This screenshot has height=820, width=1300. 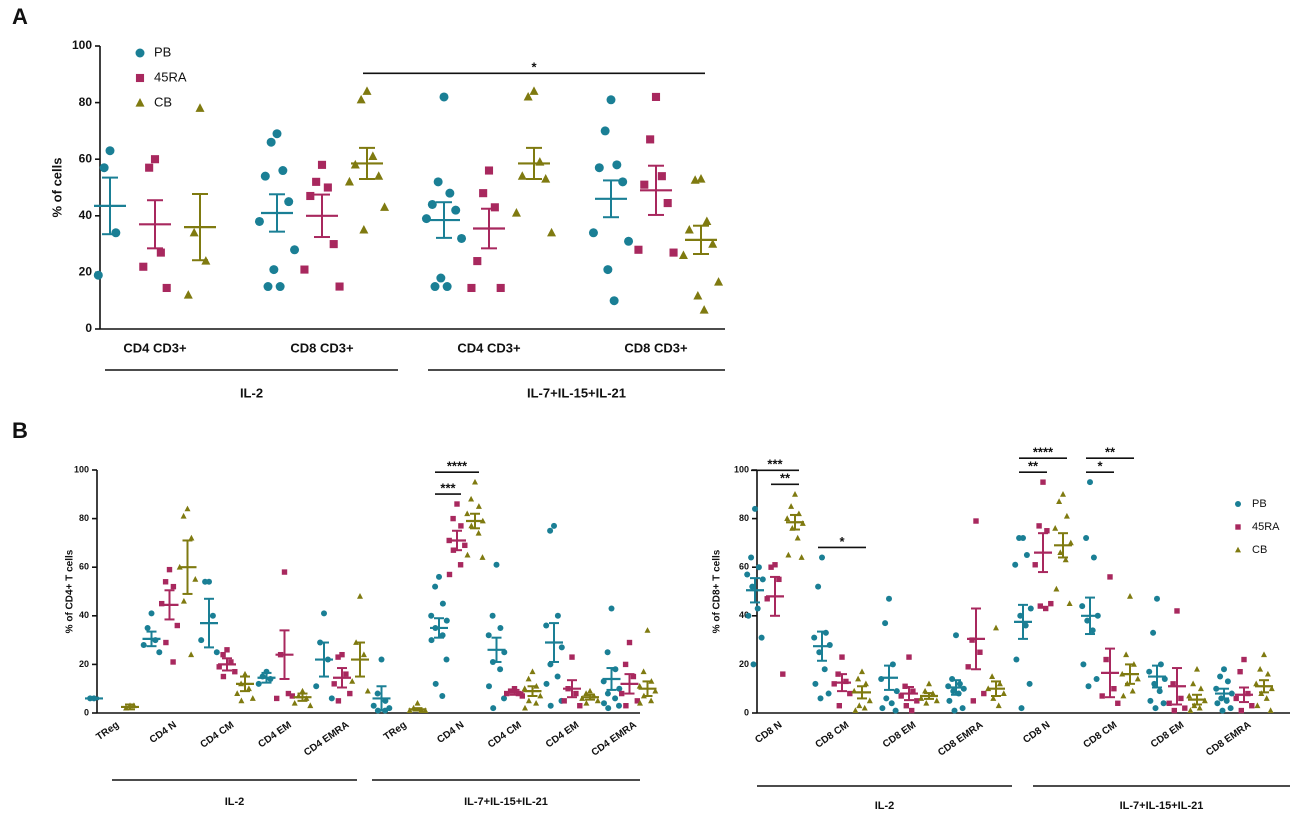 I want to click on y-tick-label: 80, so click(x=84, y=518).